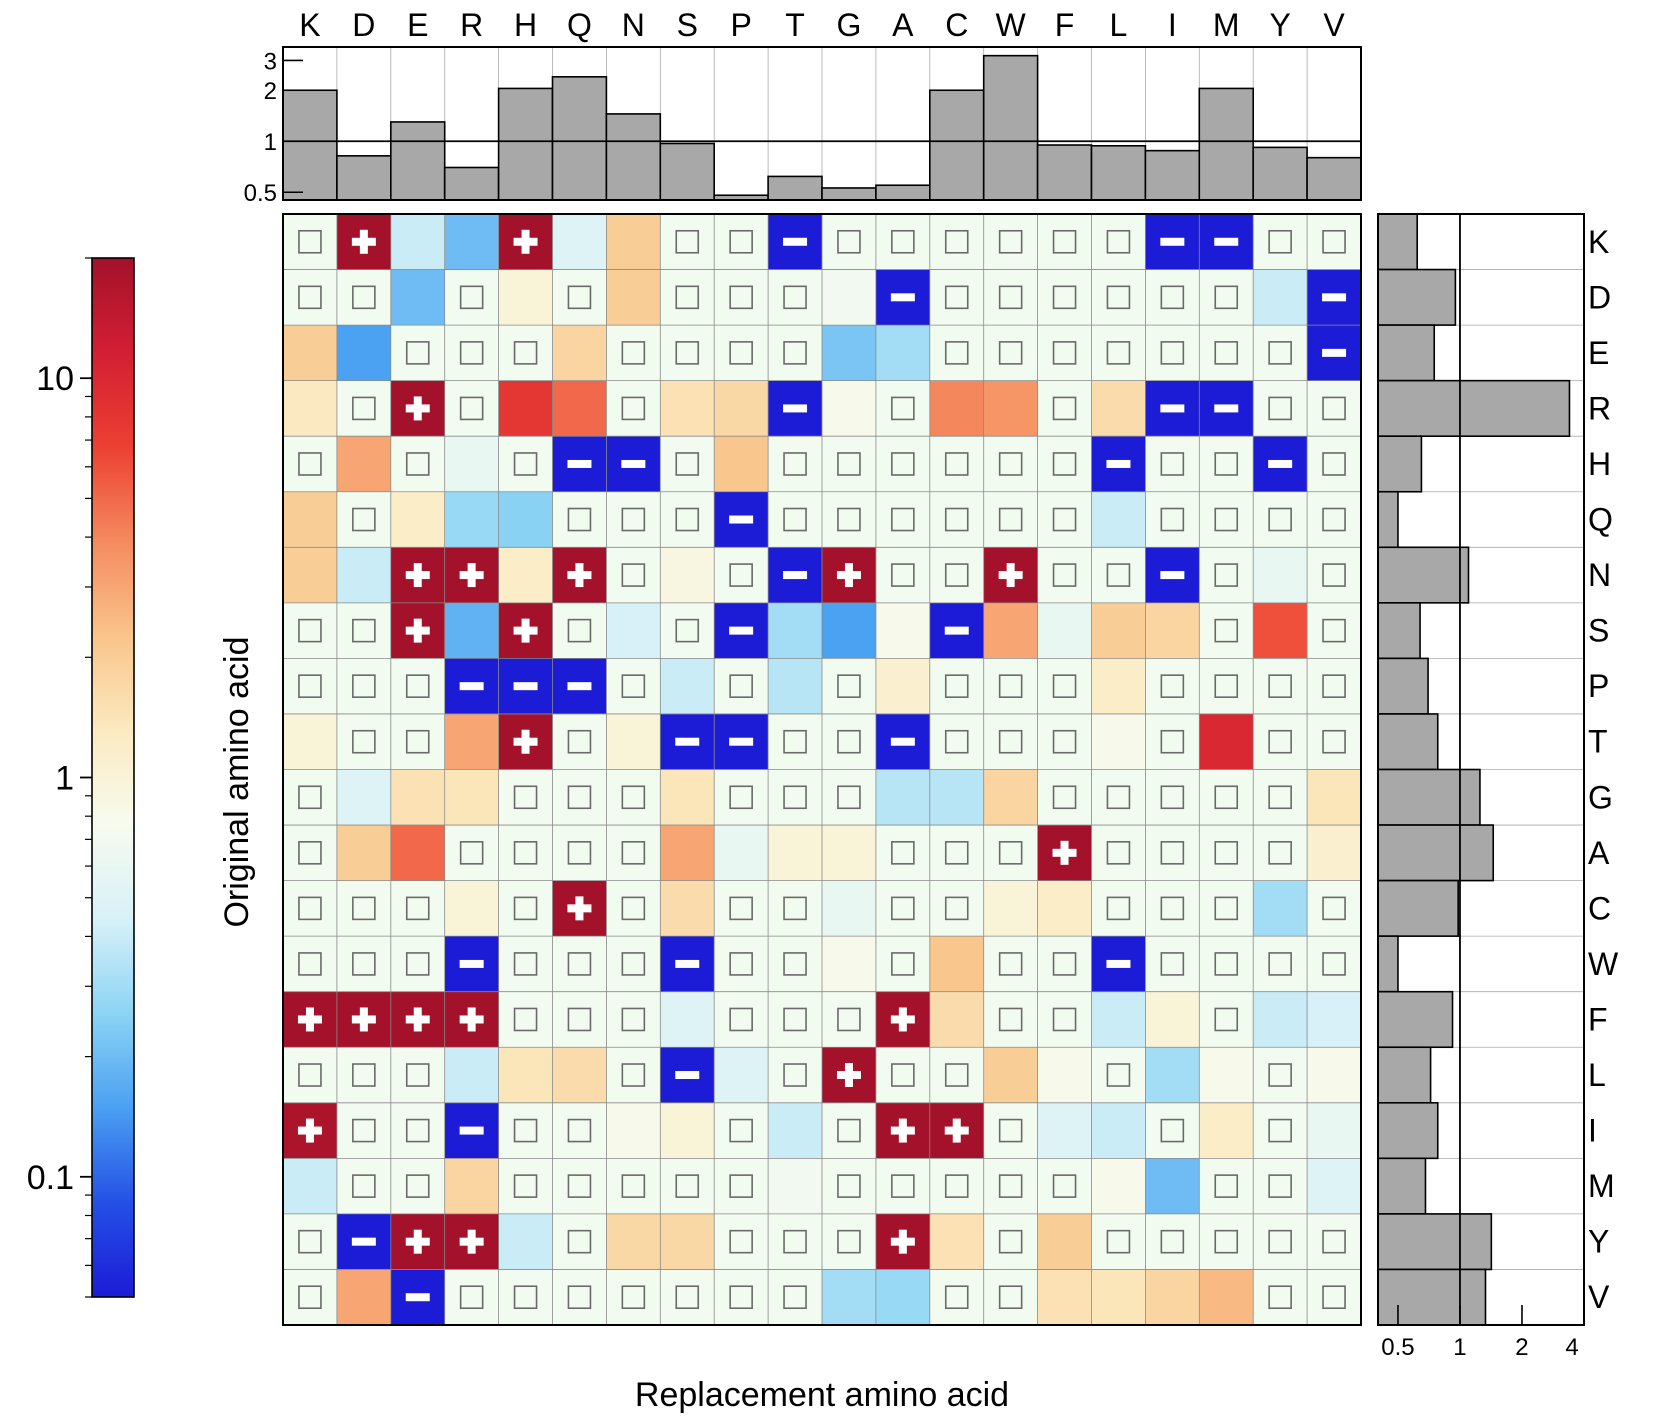 The width and height of the screenshot is (1653, 1417). Describe the element at coordinates (579, 686) in the screenshot. I see `cell-P-Q-minus-marker` at that location.